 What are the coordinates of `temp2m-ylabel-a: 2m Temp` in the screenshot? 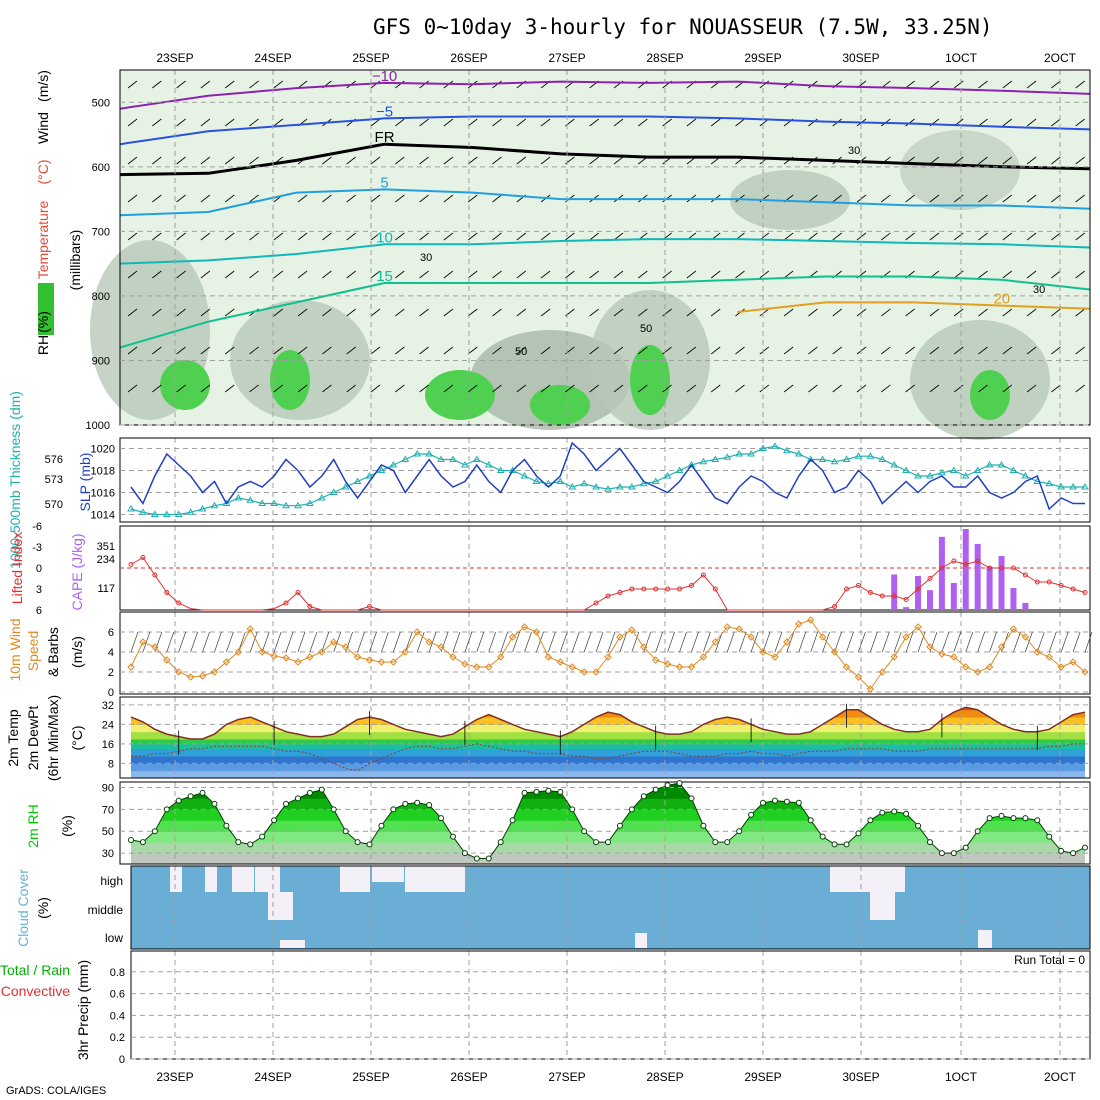 It's located at (13, 738).